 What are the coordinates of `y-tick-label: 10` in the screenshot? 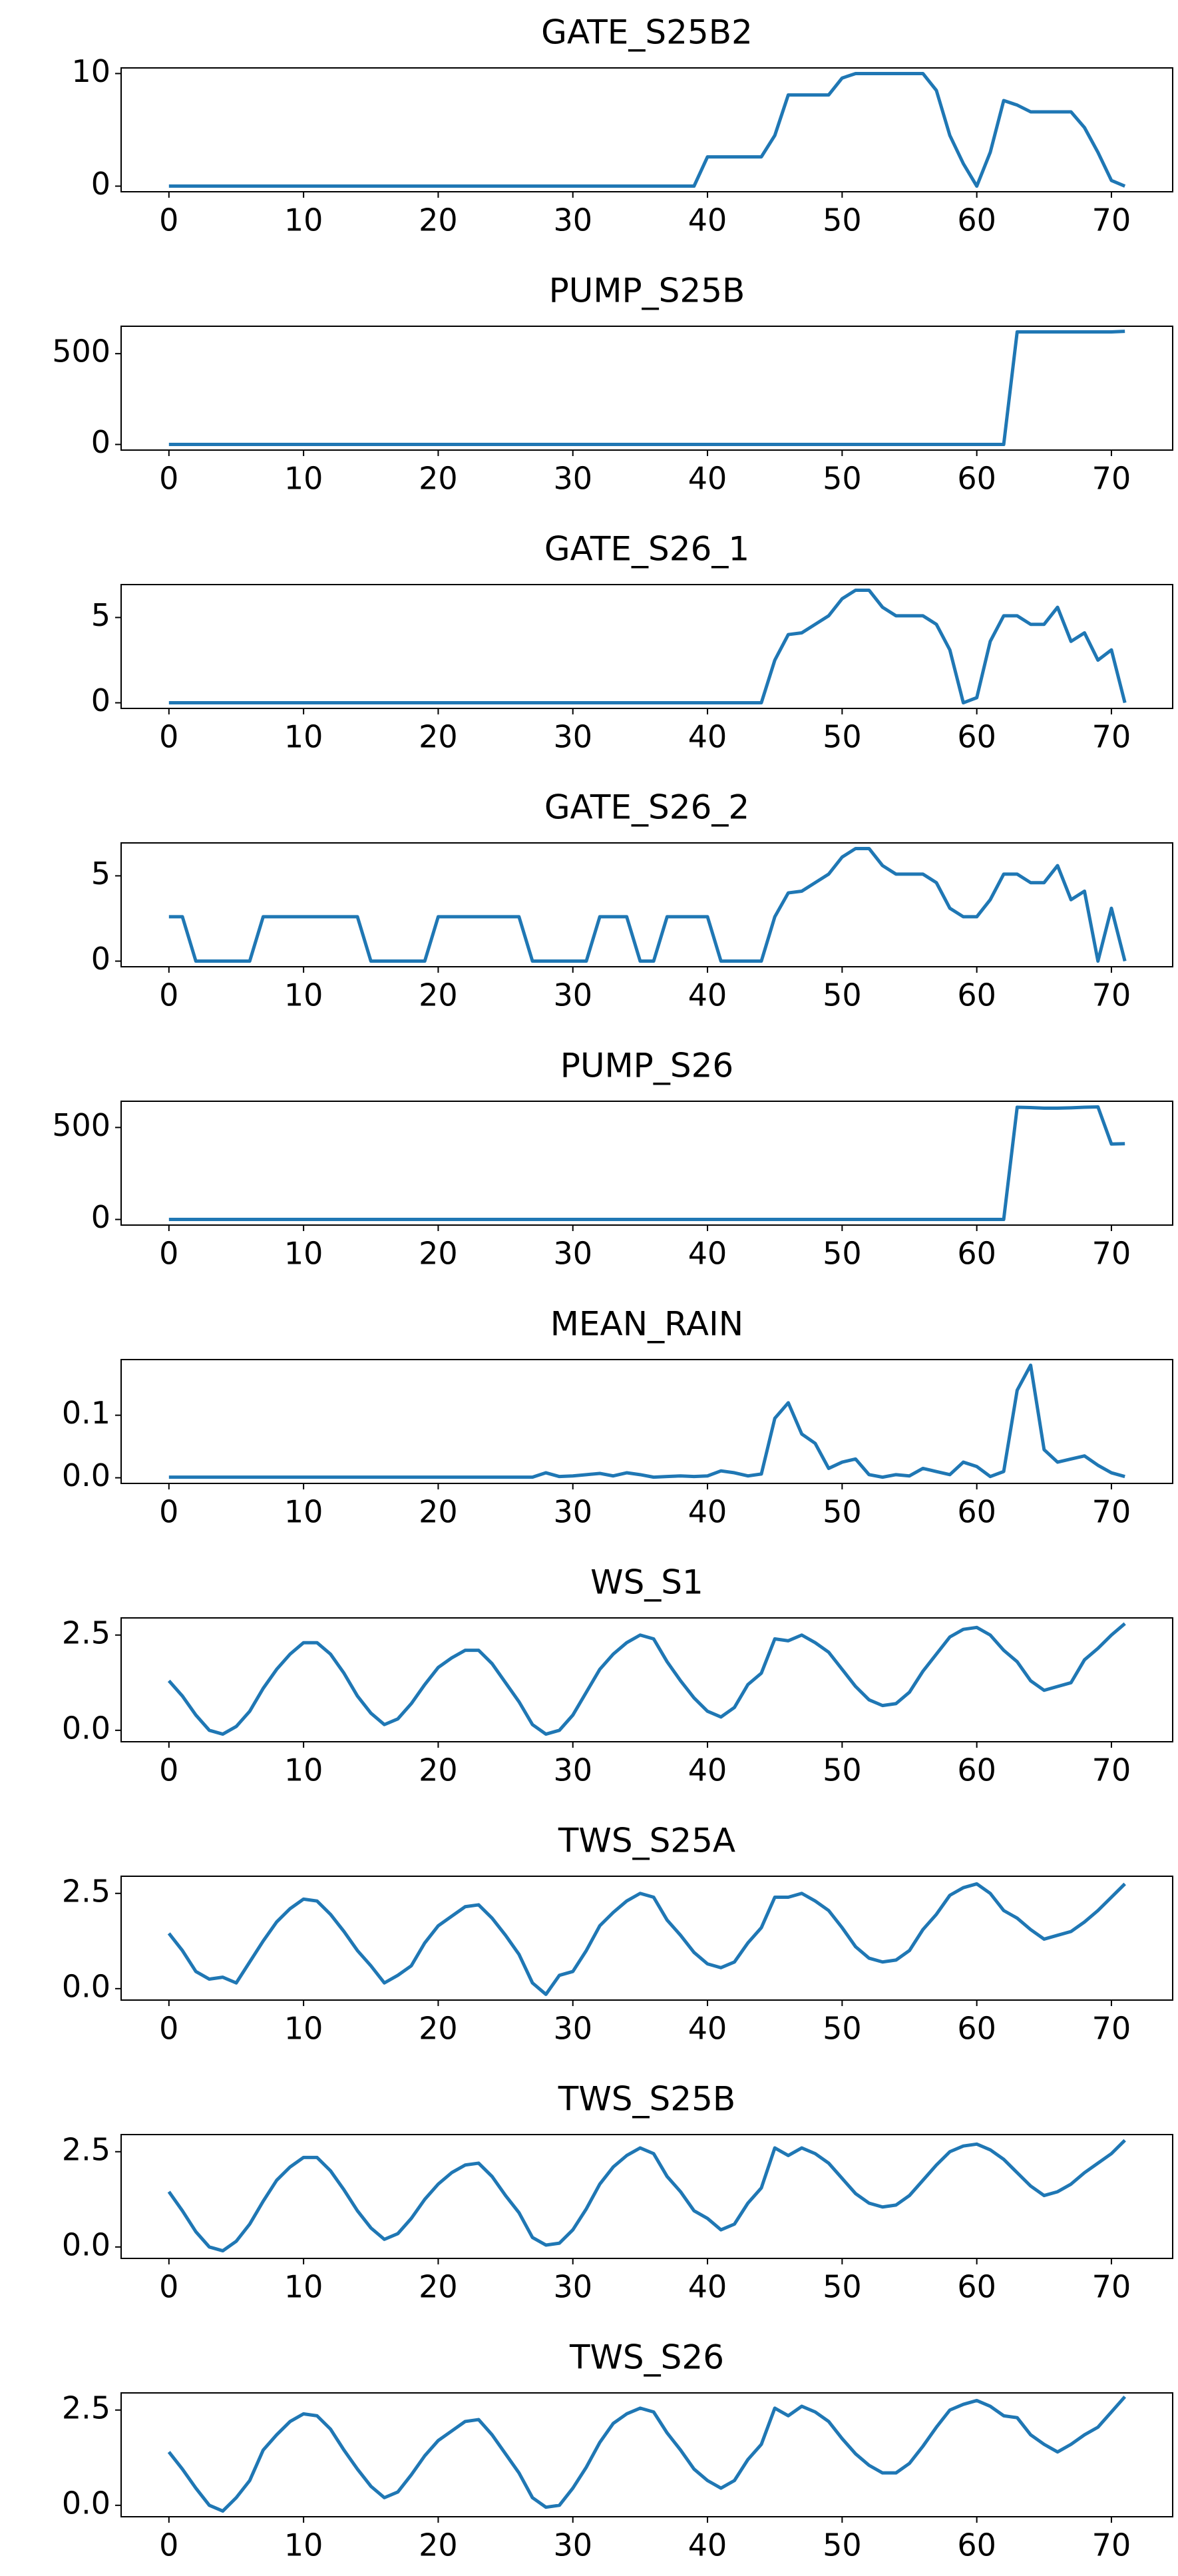 It's located at (90, 71).